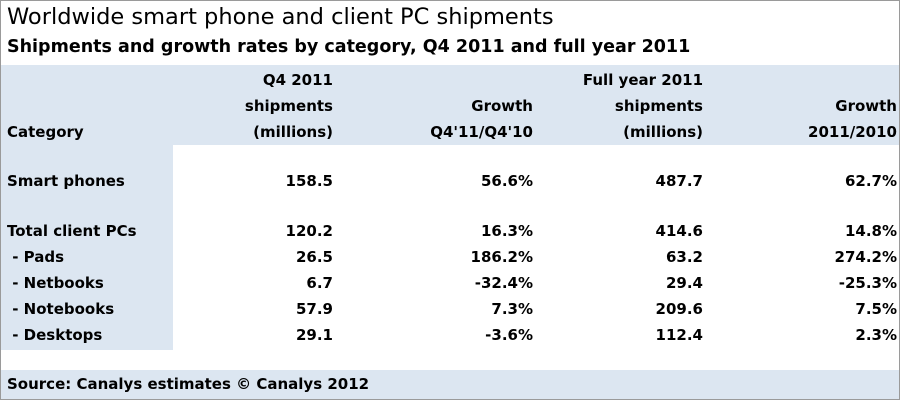 The height and width of the screenshot is (400, 900). What do you see at coordinates (72, 231) in the screenshot?
I see `row-label: Total client PCs` at bounding box center [72, 231].